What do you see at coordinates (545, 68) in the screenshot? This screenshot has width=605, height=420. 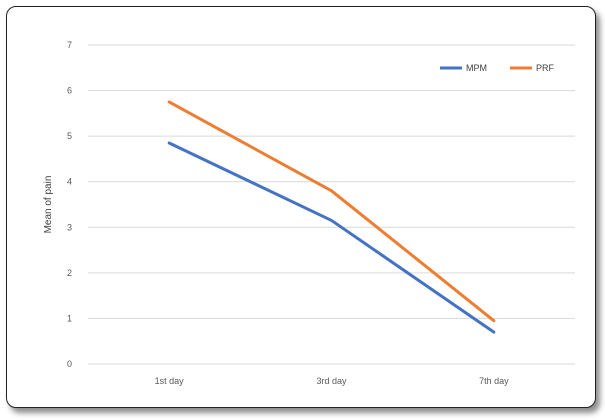 I see `legend-label-prf: PRF` at bounding box center [545, 68].